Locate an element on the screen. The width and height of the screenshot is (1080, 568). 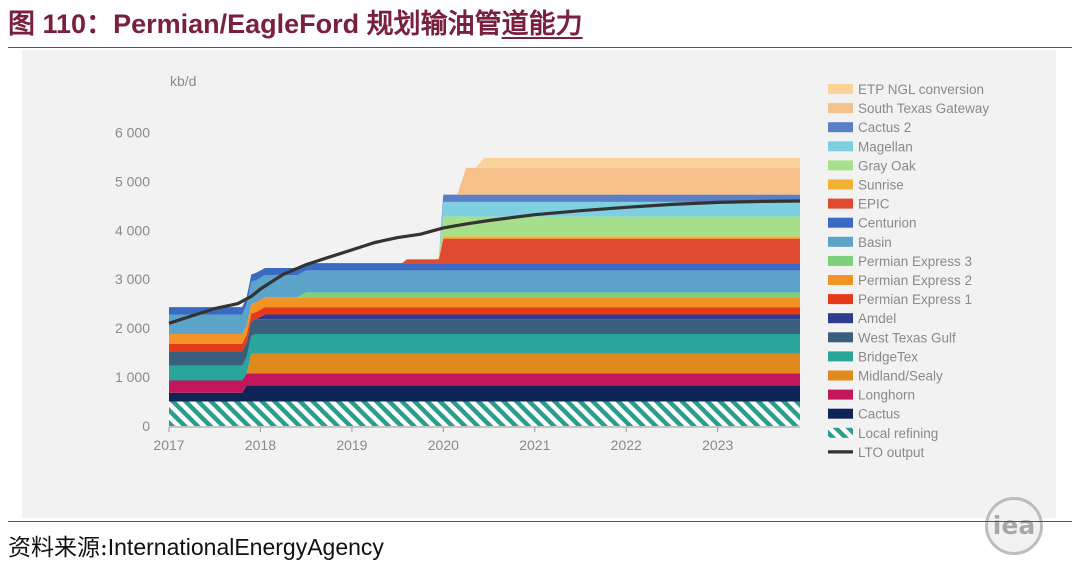
area-longhorn is located at coordinates (484, 383).